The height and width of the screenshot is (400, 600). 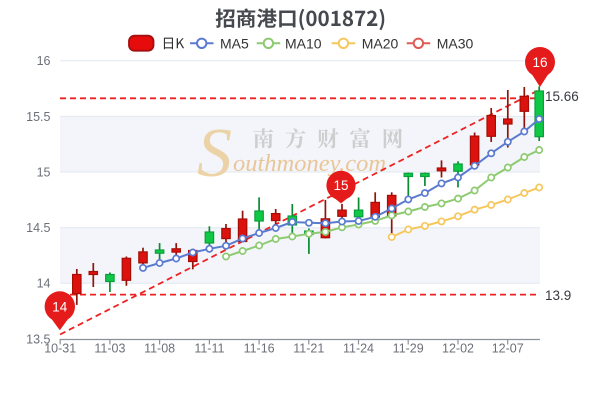 What do you see at coordinates (380, 43) in the screenshot?
I see `svg-text: MA20` at bounding box center [380, 43].